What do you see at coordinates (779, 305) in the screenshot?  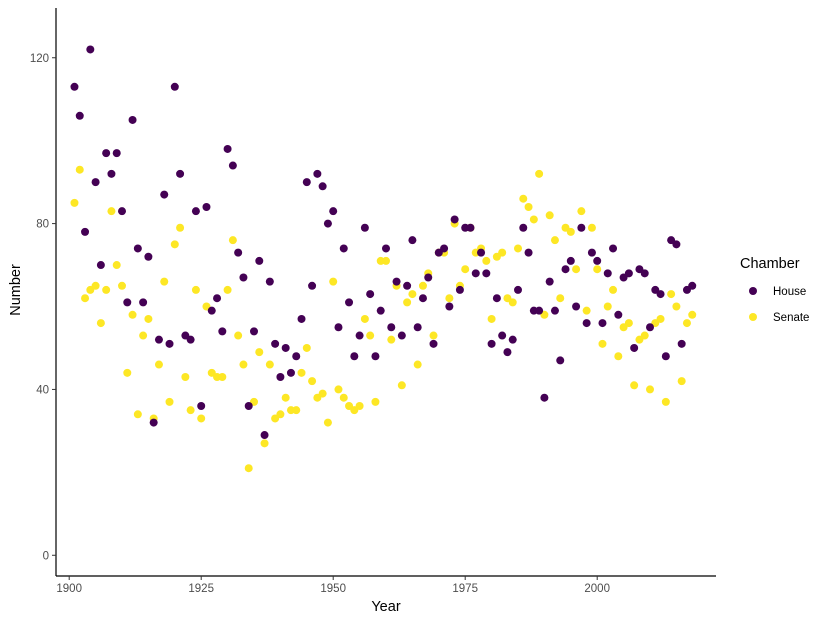 I see `legend-items: House Senate` at bounding box center [779, 305].